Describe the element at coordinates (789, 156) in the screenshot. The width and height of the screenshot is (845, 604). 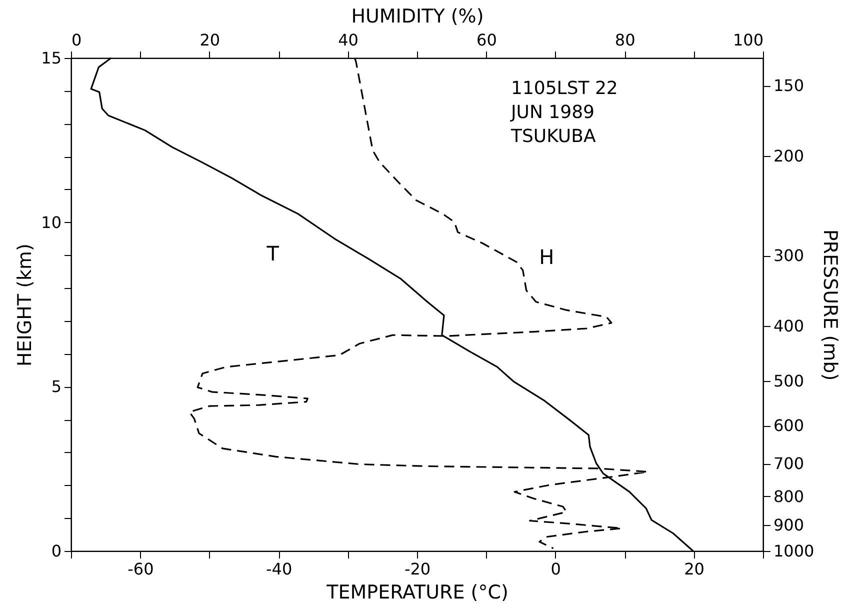
I see `y2-tick-label: 200` at that location.